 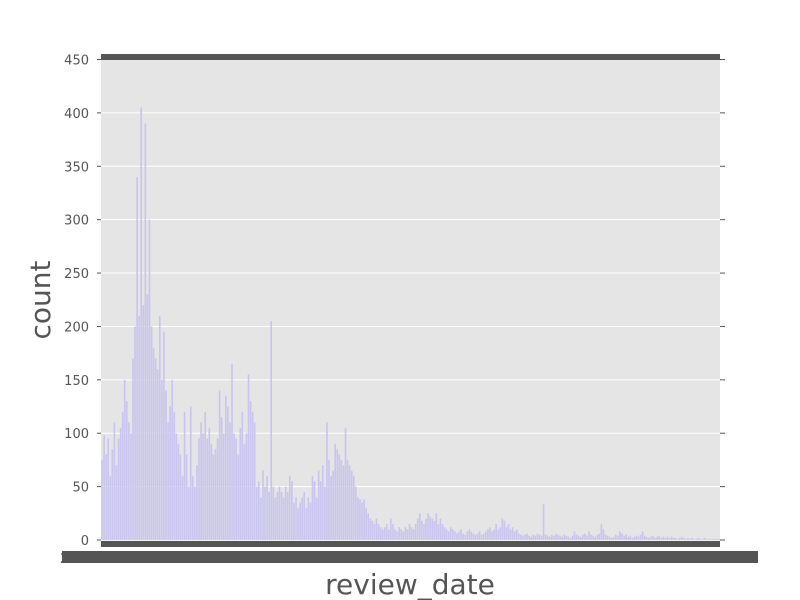 What do you see at coordinates (410, 557) in the screenshot?
I see `x-tick-label-smear` at bounding box center [410, 557].